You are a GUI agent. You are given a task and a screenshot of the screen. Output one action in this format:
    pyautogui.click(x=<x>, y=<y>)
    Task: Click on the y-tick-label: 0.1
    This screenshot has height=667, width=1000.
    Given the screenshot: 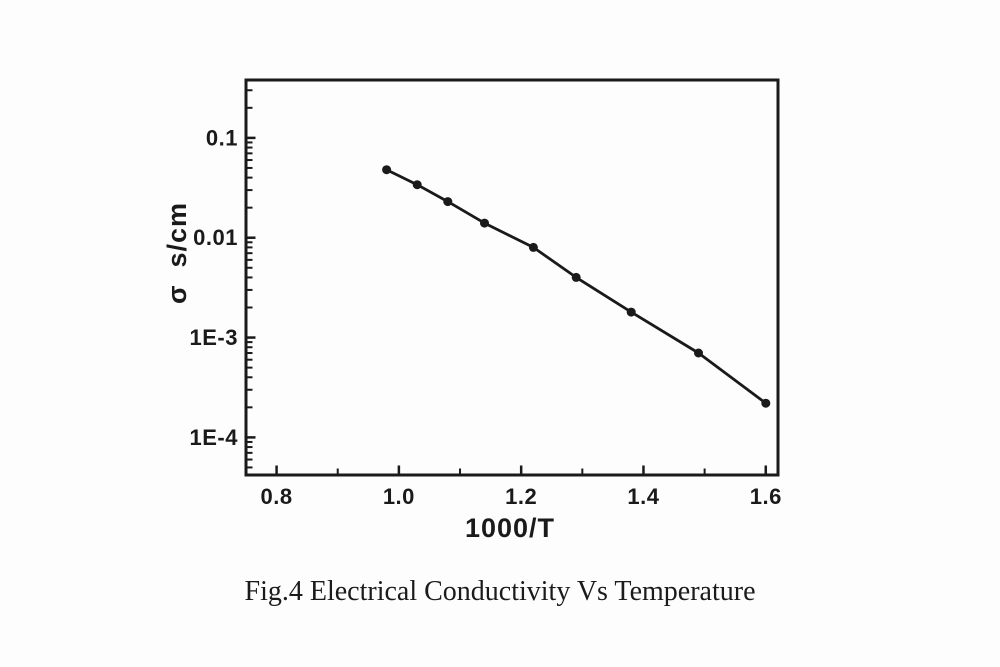 What is the action you would take?
    pyautogui.click(x=222, y=137)
    